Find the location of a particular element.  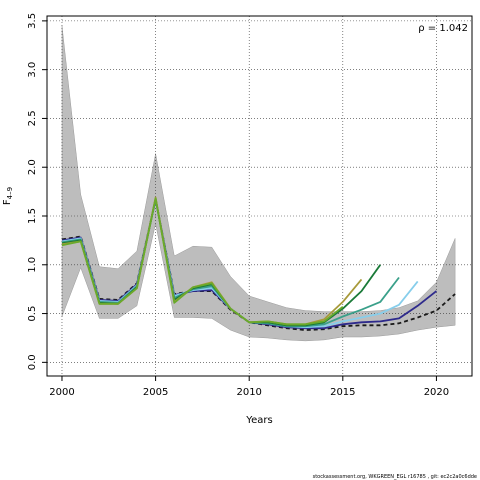

x-tick-label: 2010 is located at coordinates (248, 392).